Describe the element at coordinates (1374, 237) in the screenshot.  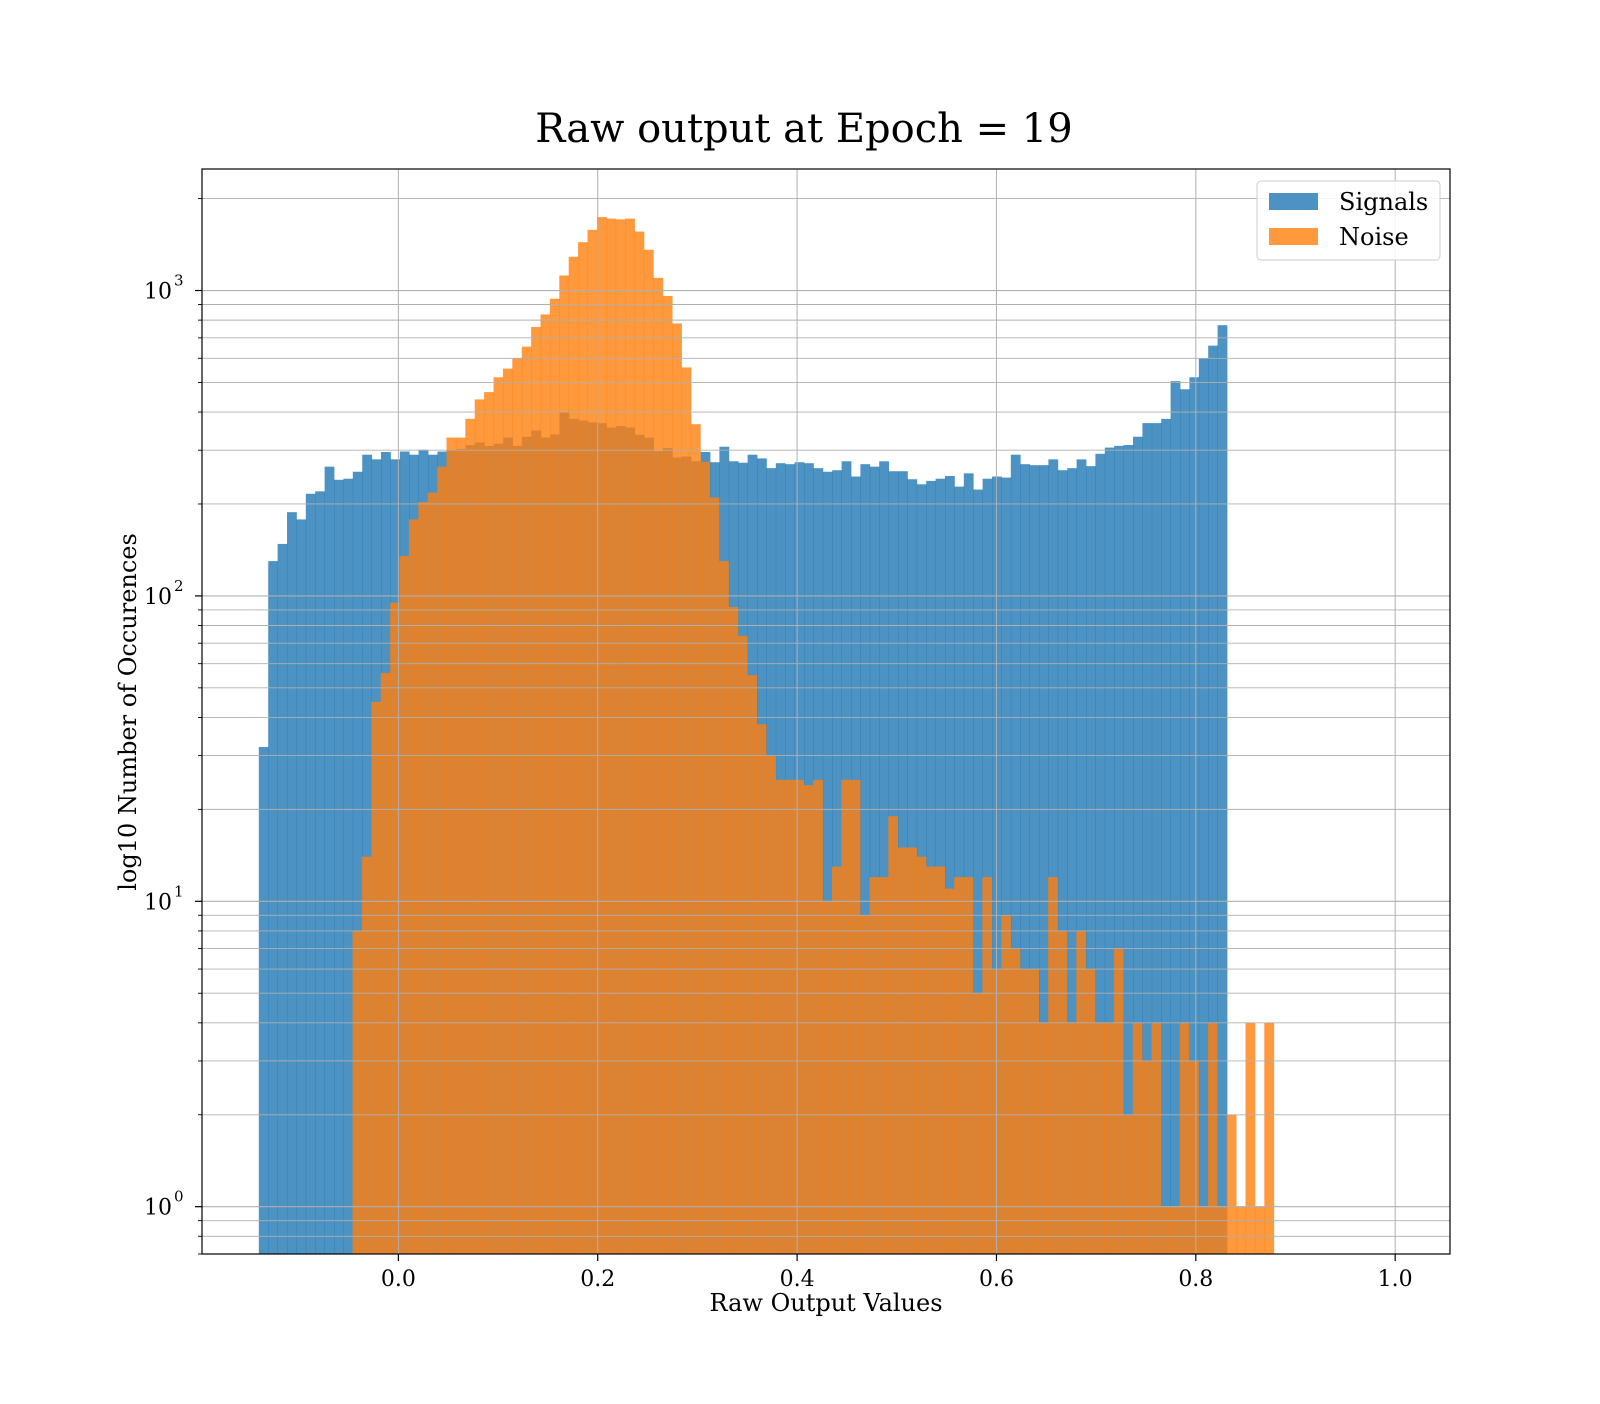
I see `legend-label-noise: Noise` at that location.